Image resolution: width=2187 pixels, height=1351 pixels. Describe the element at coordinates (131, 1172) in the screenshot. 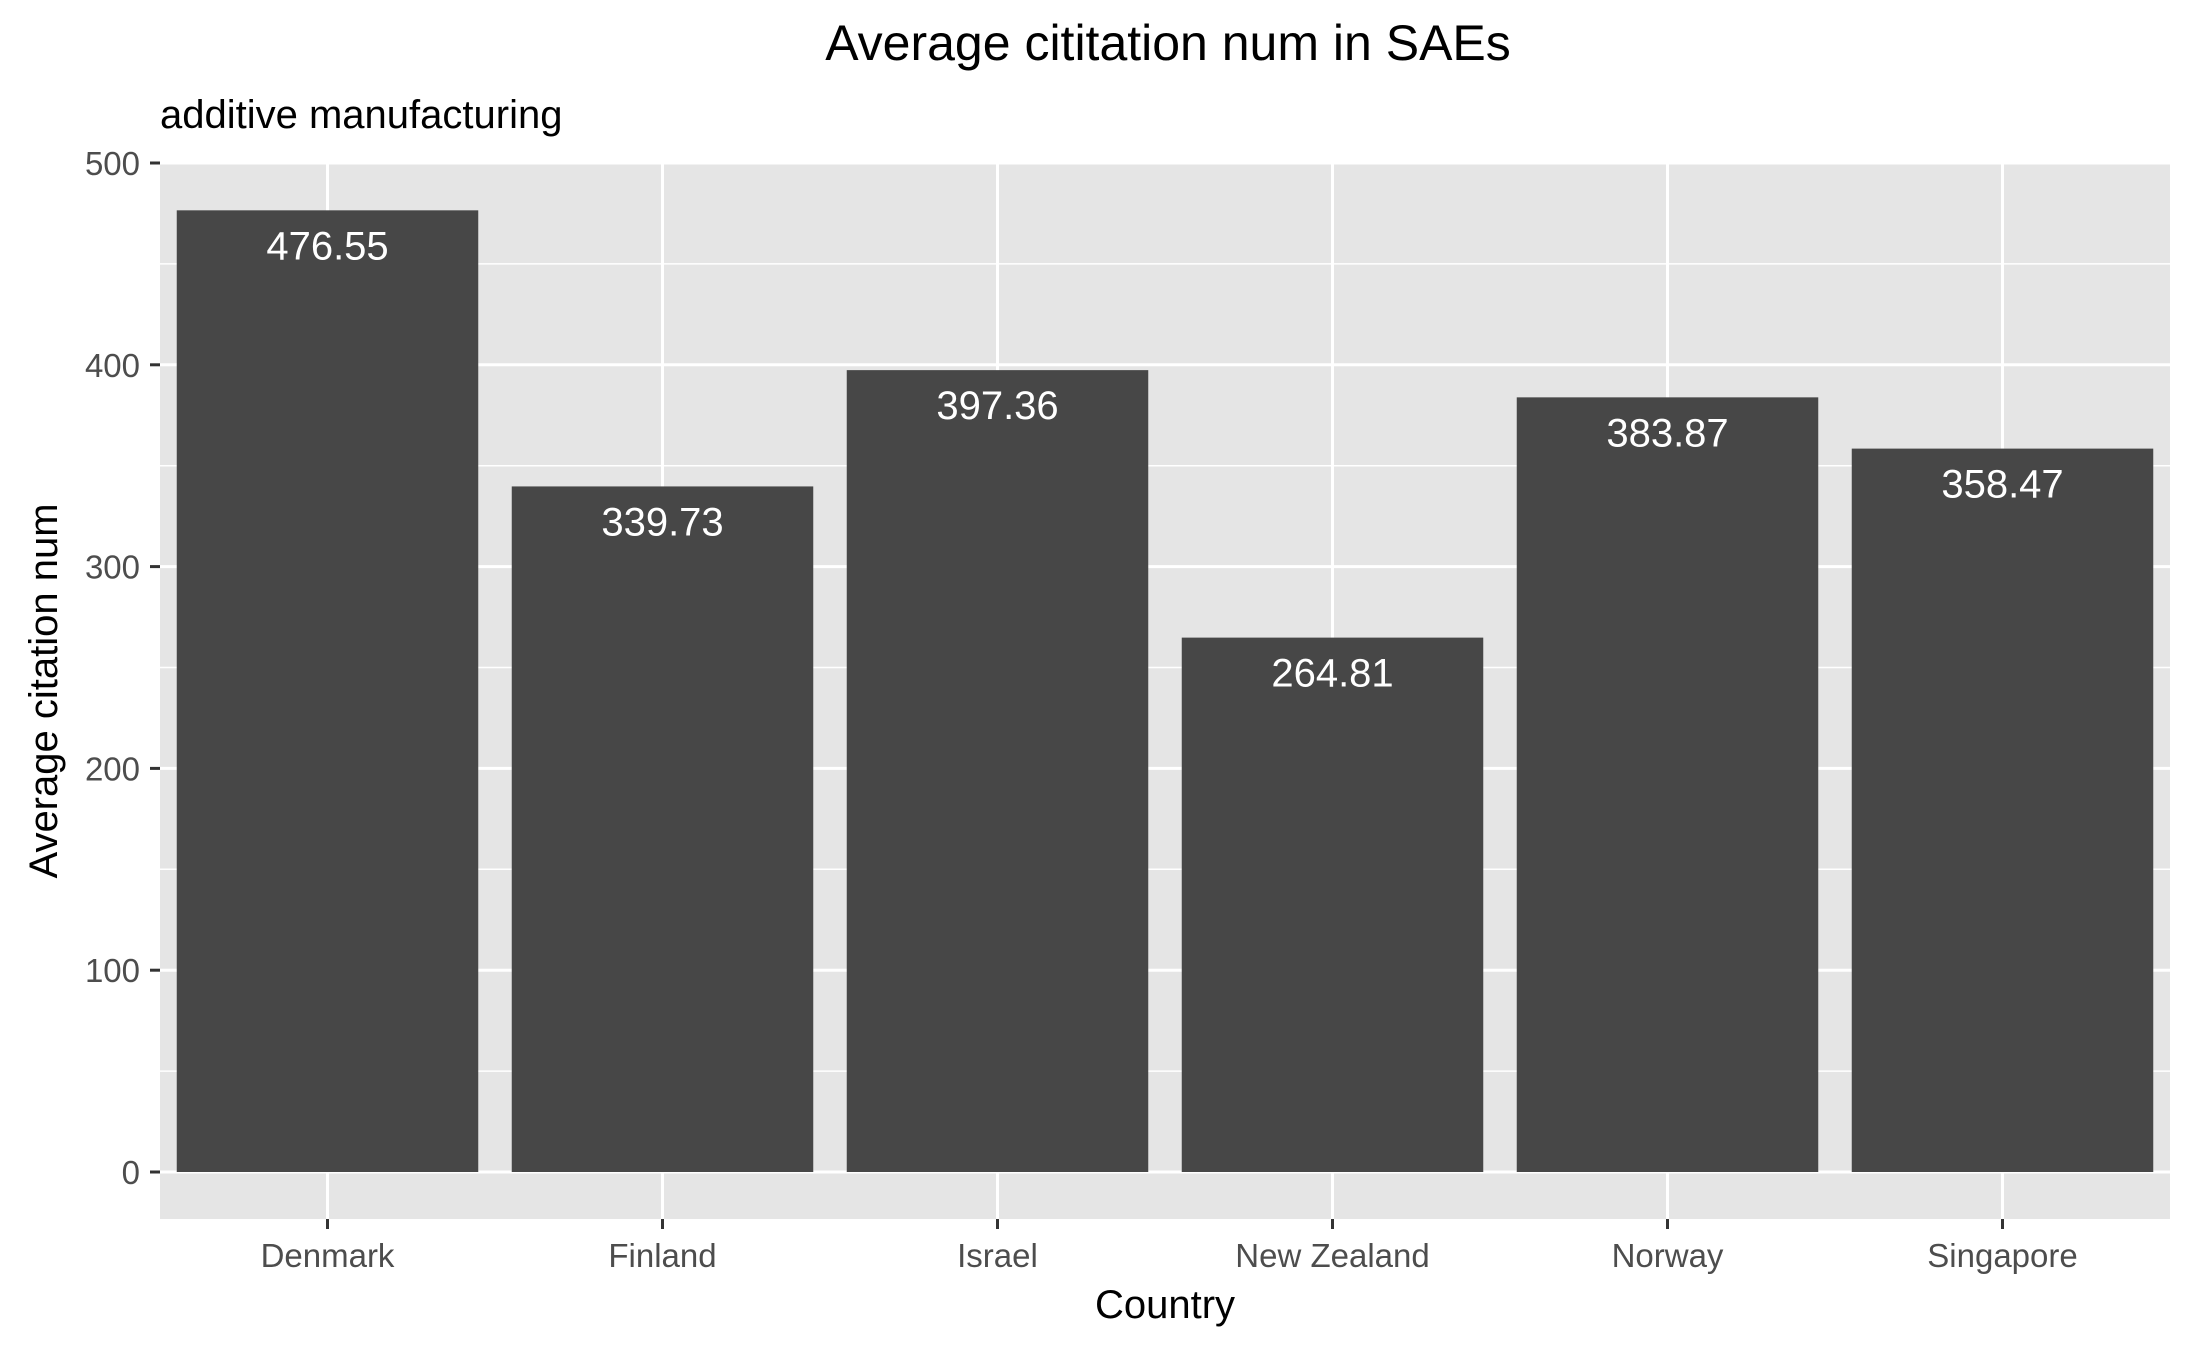

I see `y-tick-label: 0` at that location.